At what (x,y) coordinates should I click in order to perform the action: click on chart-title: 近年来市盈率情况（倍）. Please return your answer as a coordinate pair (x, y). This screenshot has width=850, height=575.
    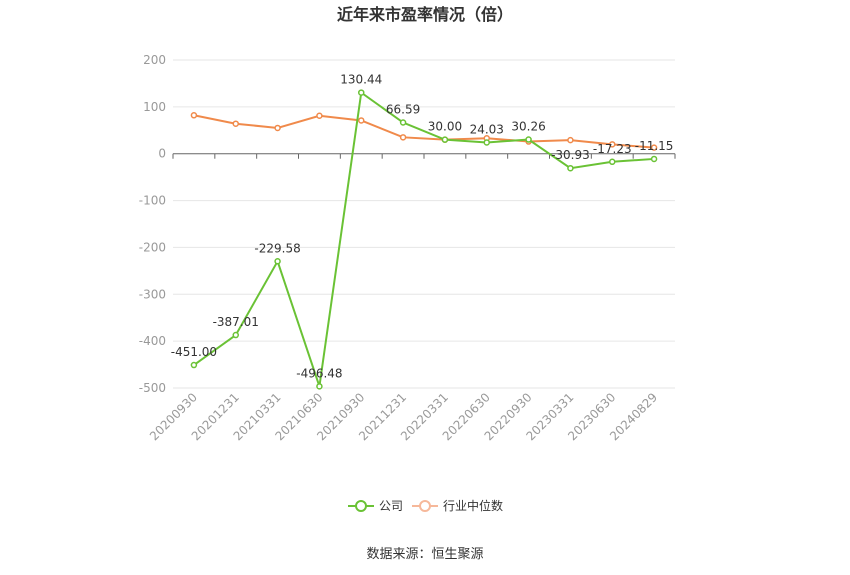
    Looking at the image, I should click on (425, 14).